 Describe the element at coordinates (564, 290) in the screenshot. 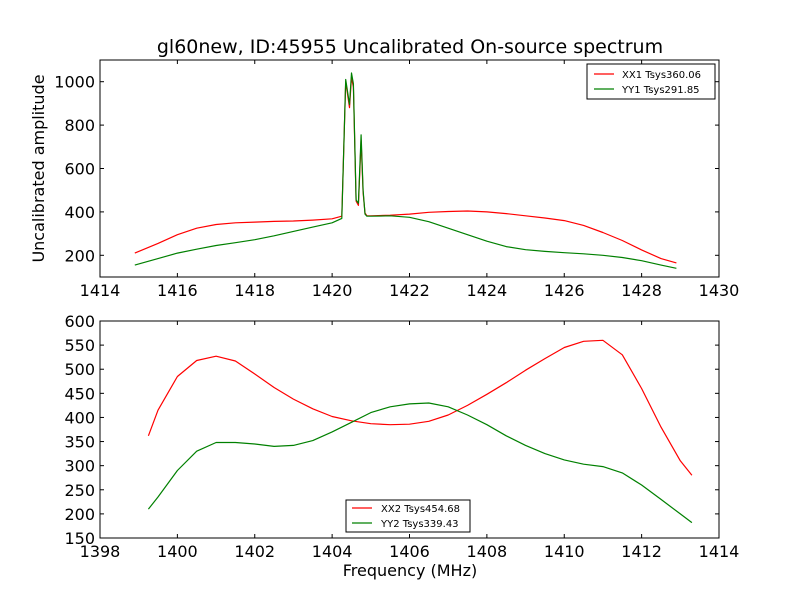

I see `top-x-tick-label: 1426` at that location.